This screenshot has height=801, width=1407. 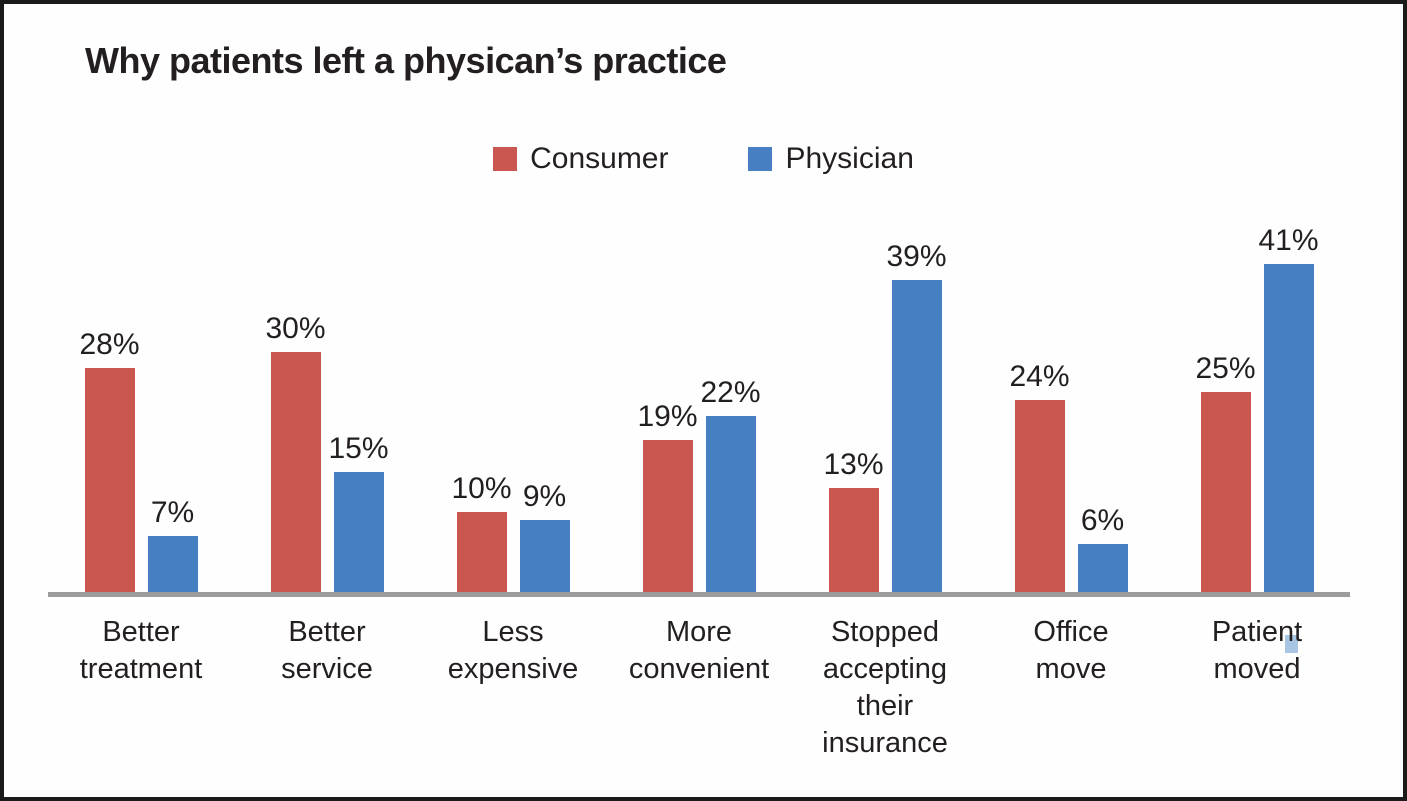 I want to click on bars-row: 10% 9%, so click(x=513, y=532).